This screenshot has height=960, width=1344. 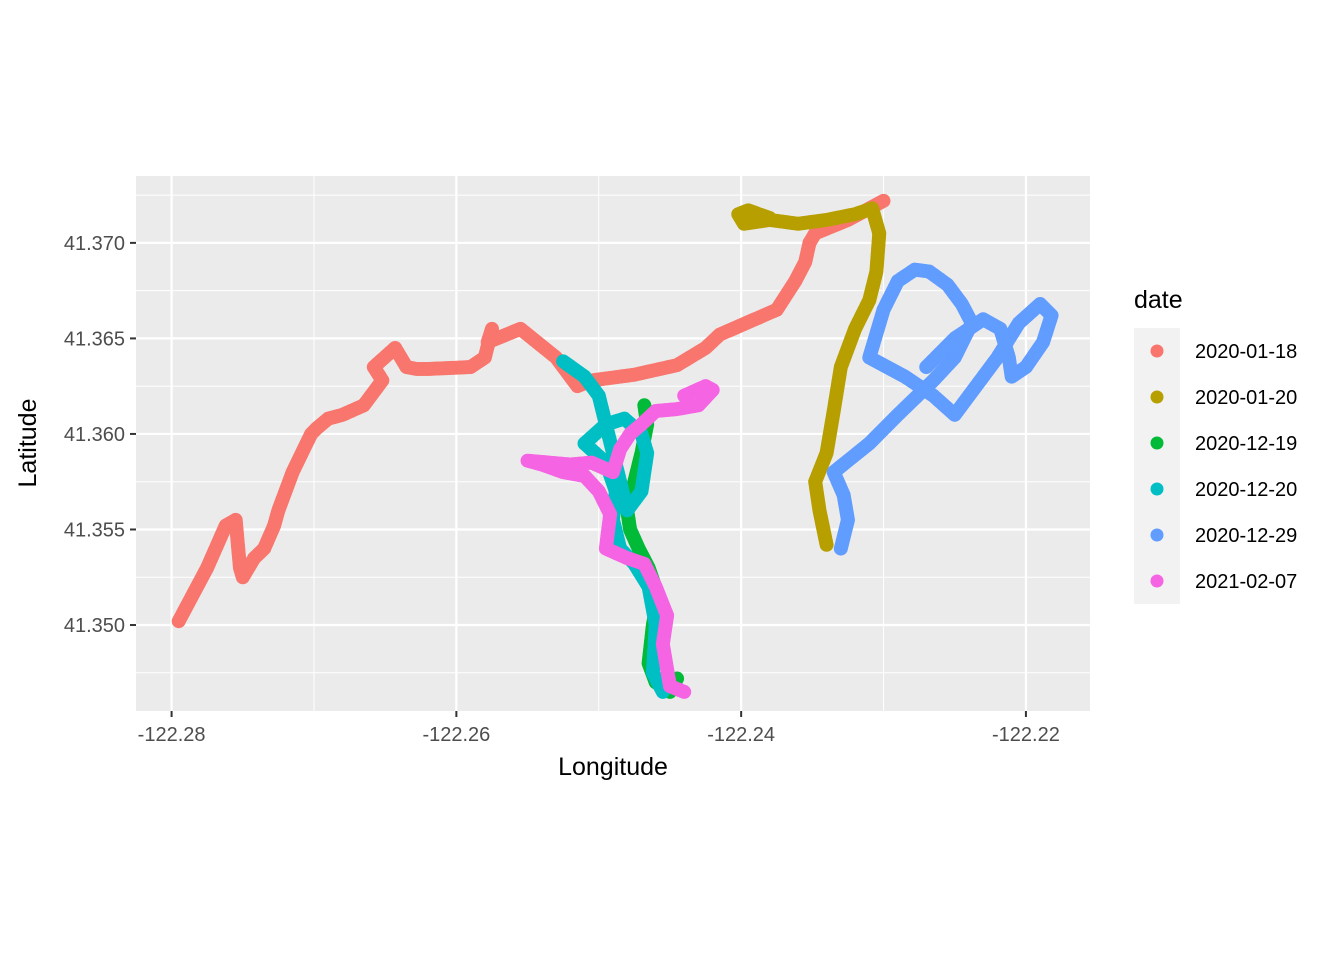 What do you see at coordinates (1246, 398) in the screenshot?
I see `legend-label: 2020-01-20` at bounding box center [1246, 398].